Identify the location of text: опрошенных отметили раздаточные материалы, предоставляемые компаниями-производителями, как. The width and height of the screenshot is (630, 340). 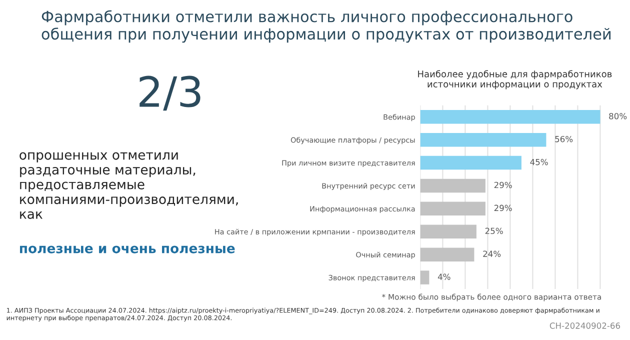
(129, 185).